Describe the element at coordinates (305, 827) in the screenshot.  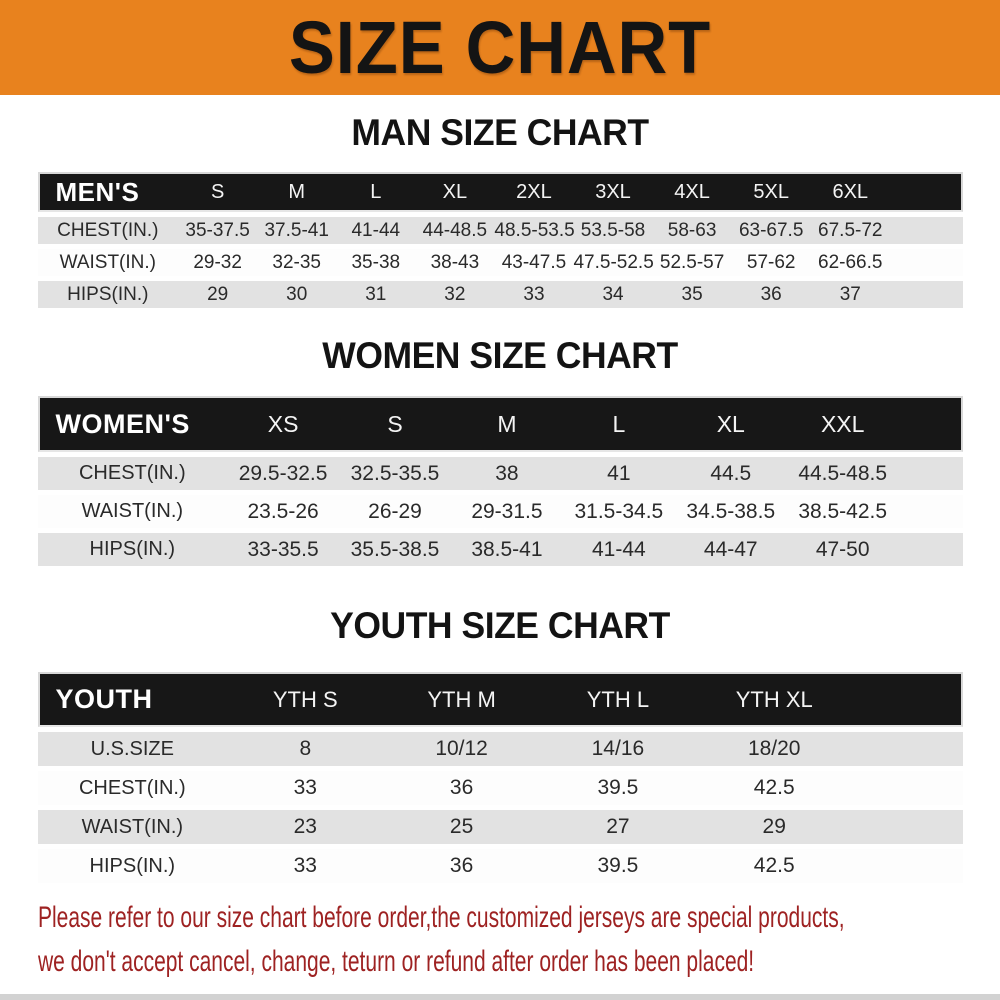
I see `size-value: 23` at that location.